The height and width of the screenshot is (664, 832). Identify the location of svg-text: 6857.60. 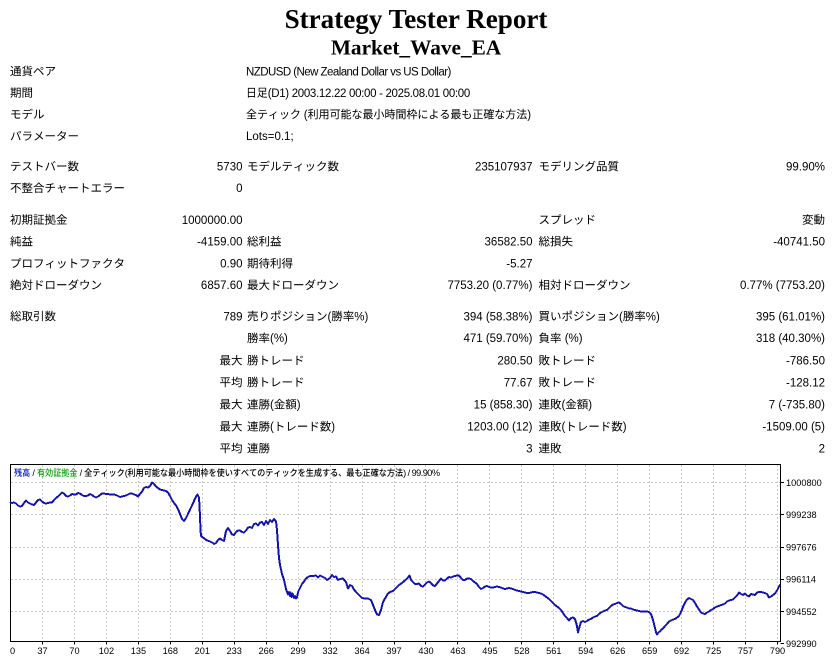
(222, 286).